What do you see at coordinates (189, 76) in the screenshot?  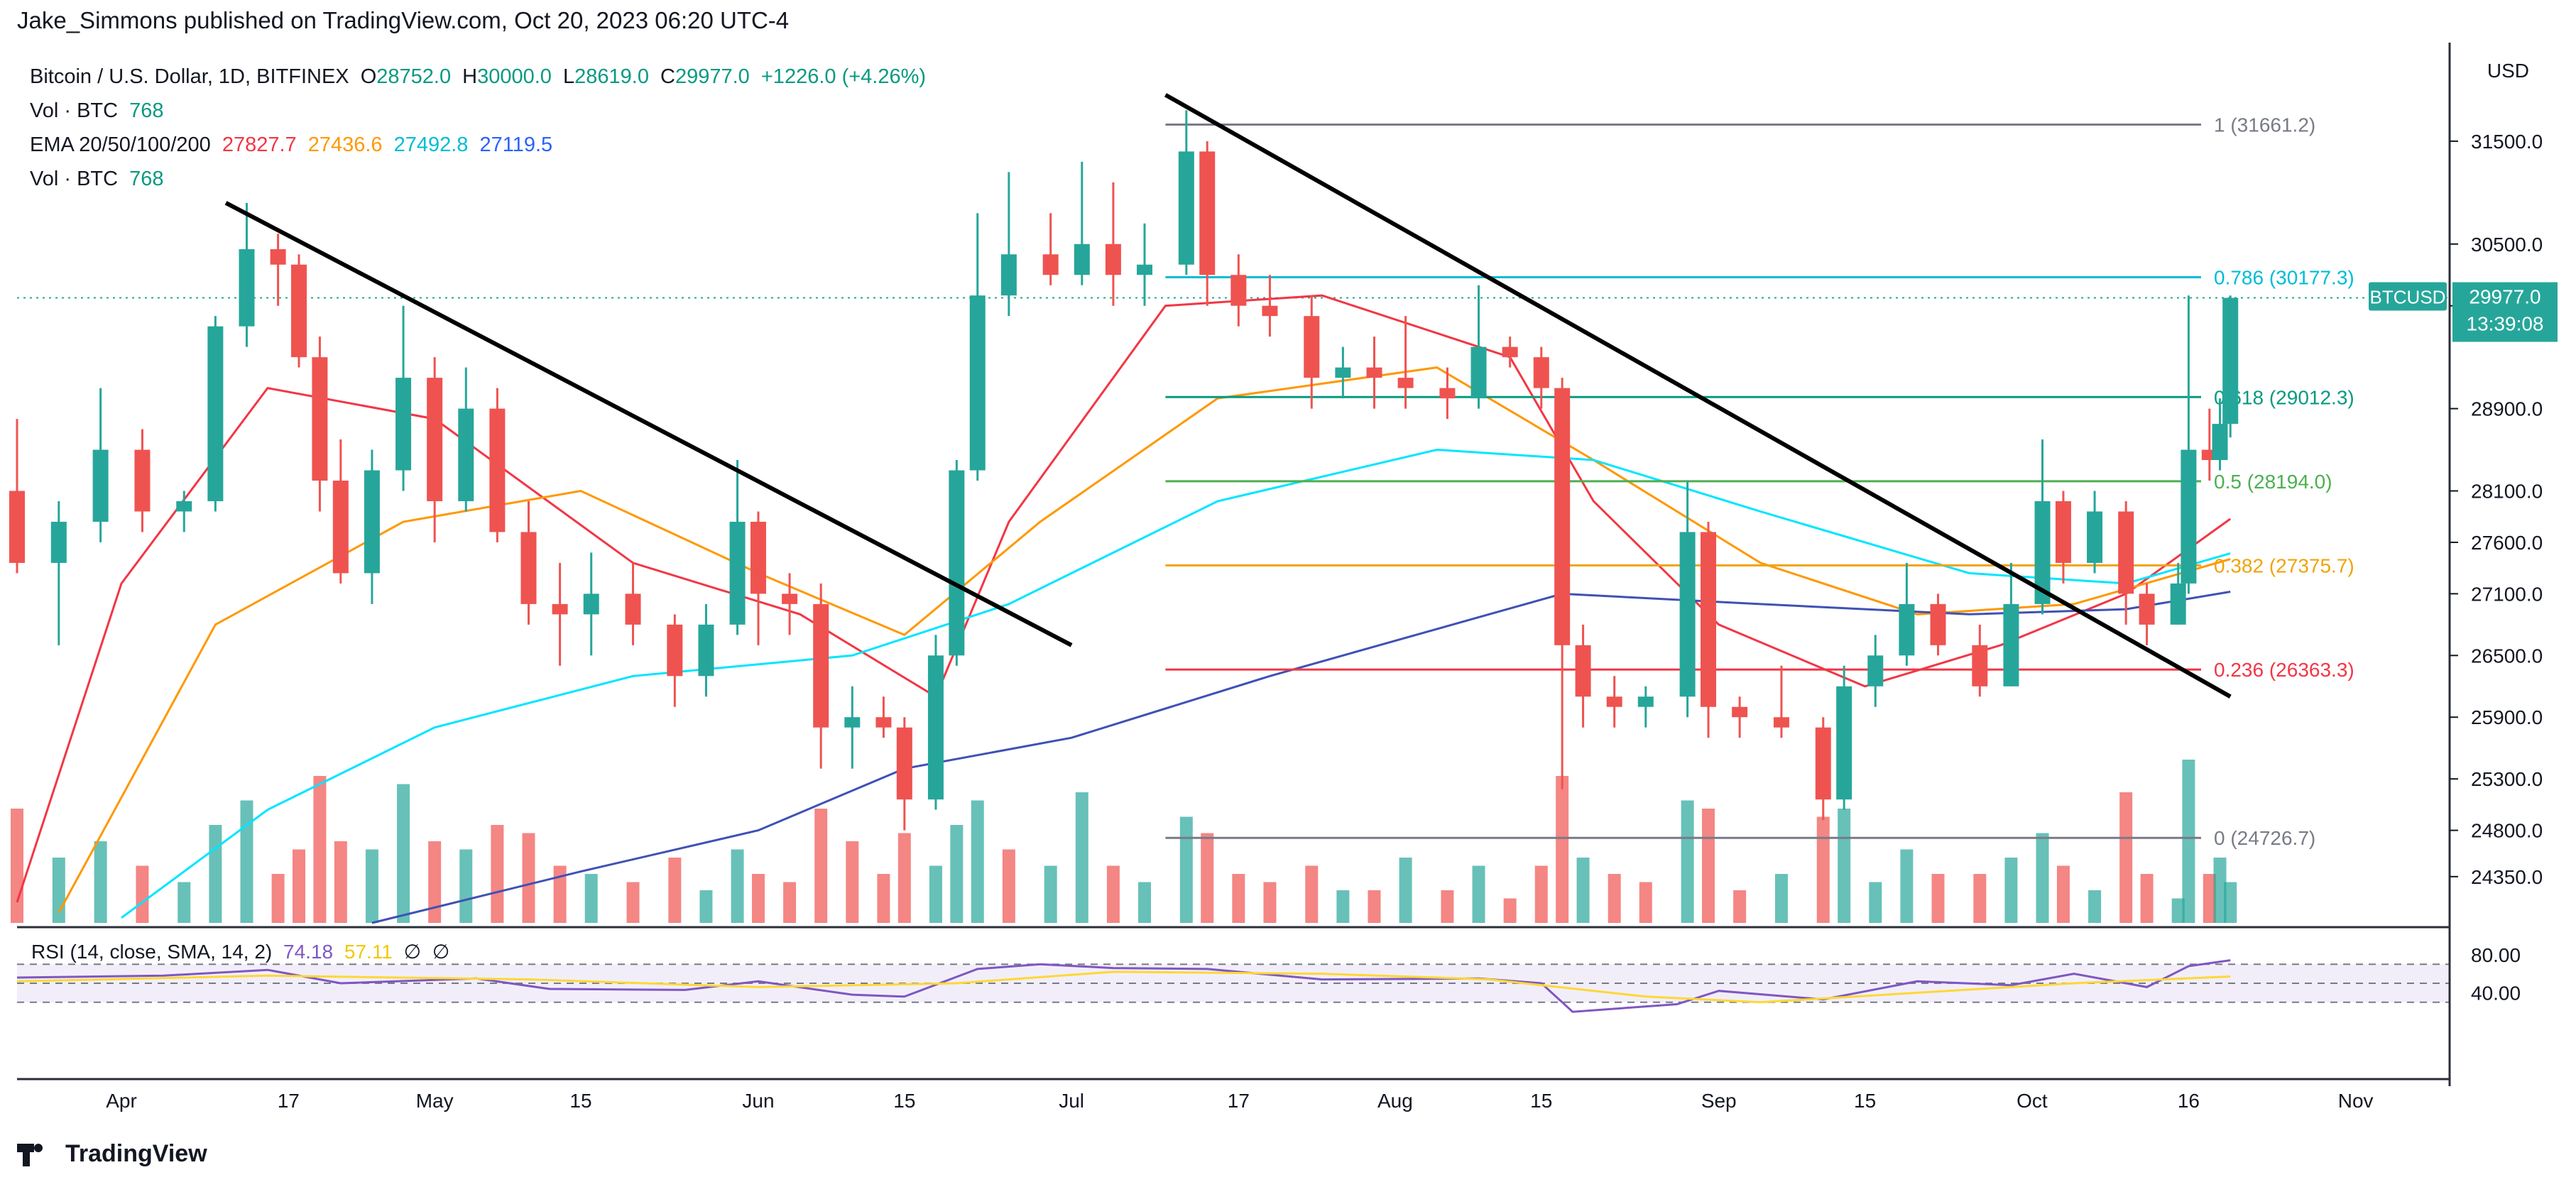 I see `symbol-title: Bitcoin / U.S. Dollar, 1D, BITFINEX` at bounding box center [189, 76].